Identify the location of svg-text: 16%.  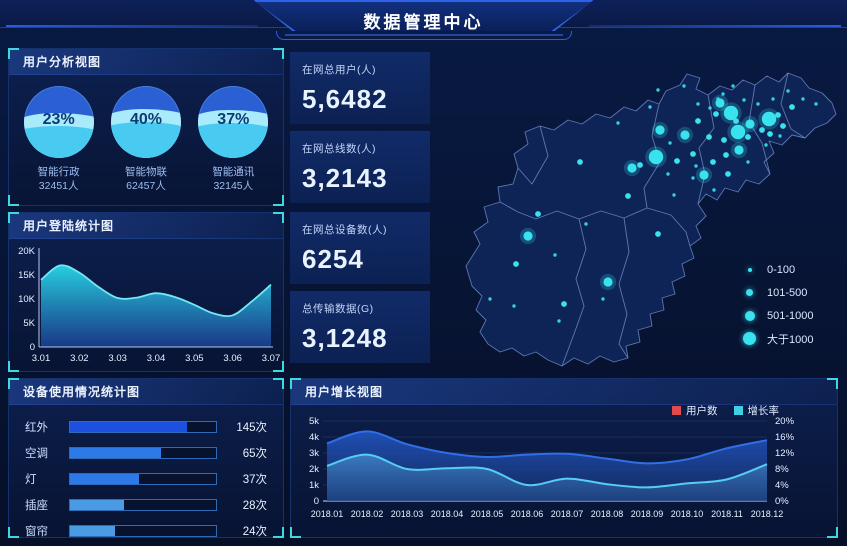
(785, 437).